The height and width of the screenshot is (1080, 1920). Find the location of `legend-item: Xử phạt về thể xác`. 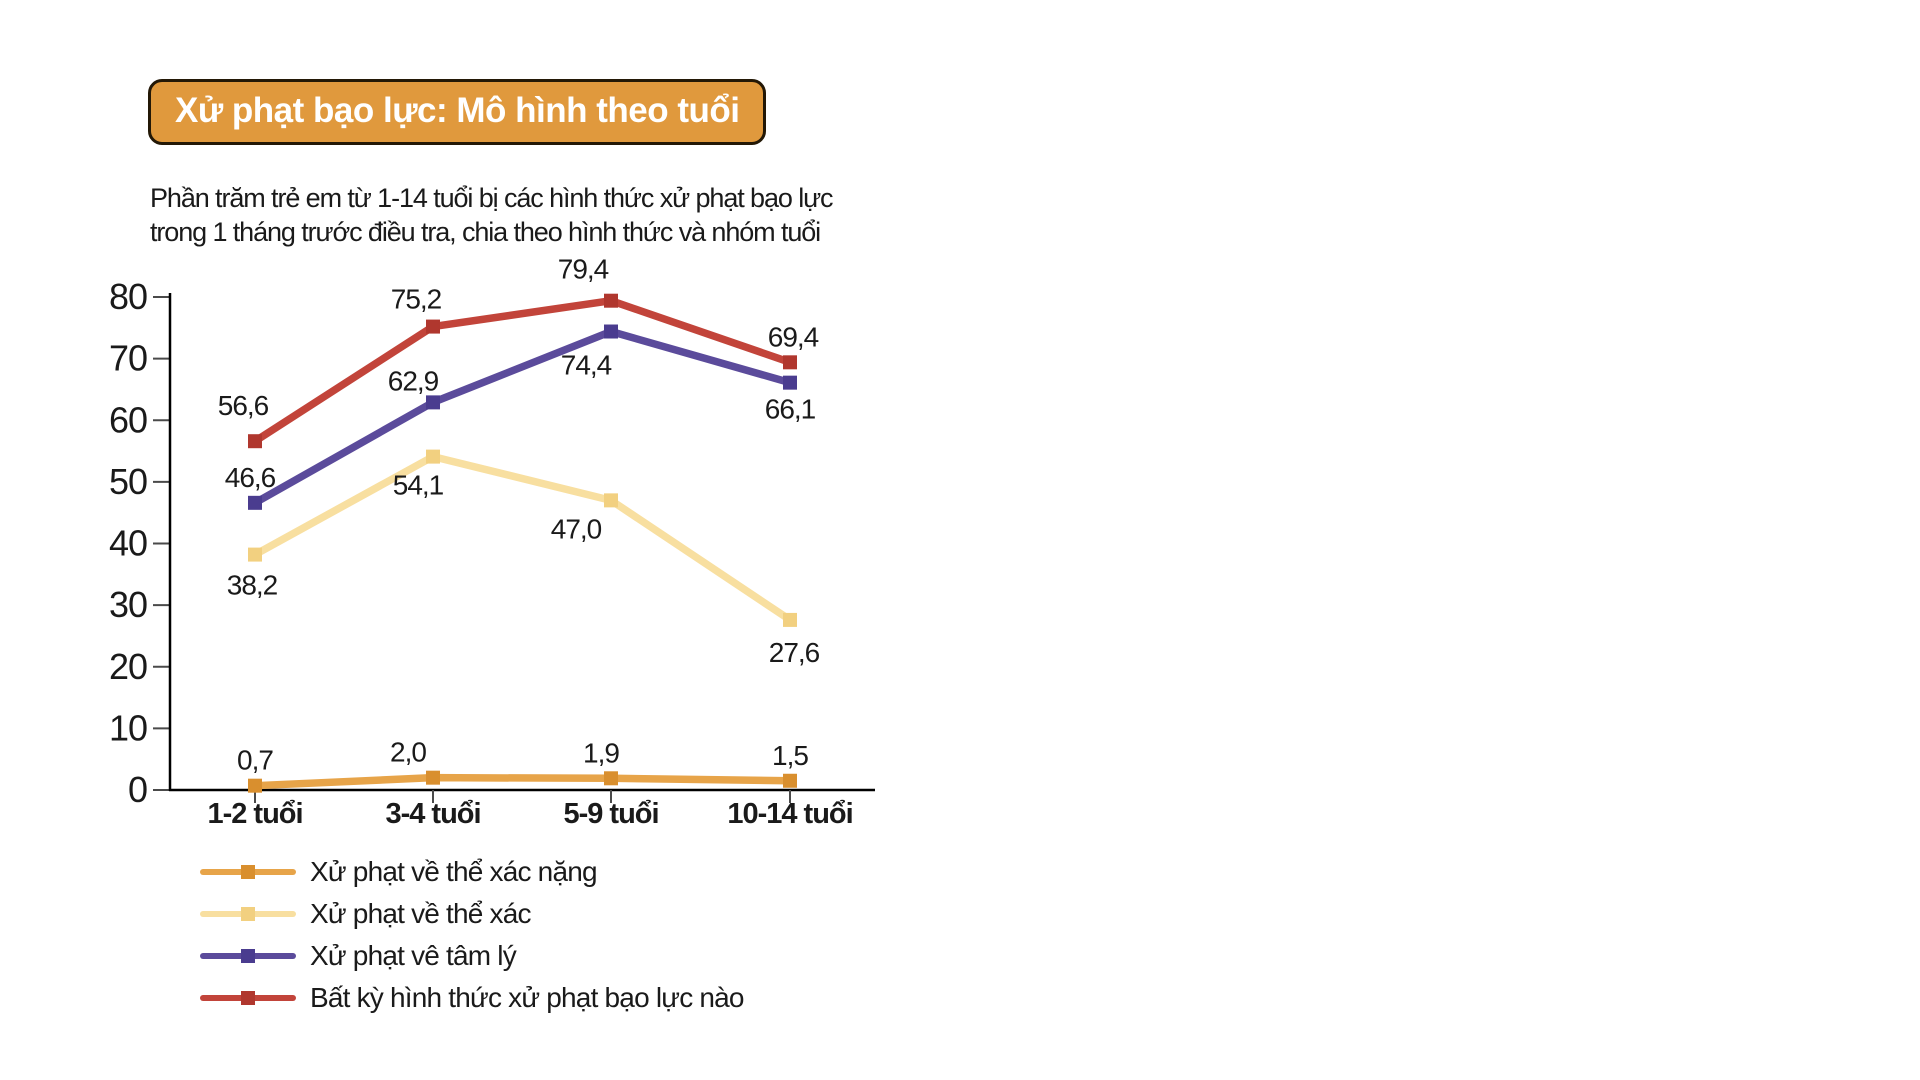

legend-item: Xử phạt về thể xác is located at coordinates (472, 914).